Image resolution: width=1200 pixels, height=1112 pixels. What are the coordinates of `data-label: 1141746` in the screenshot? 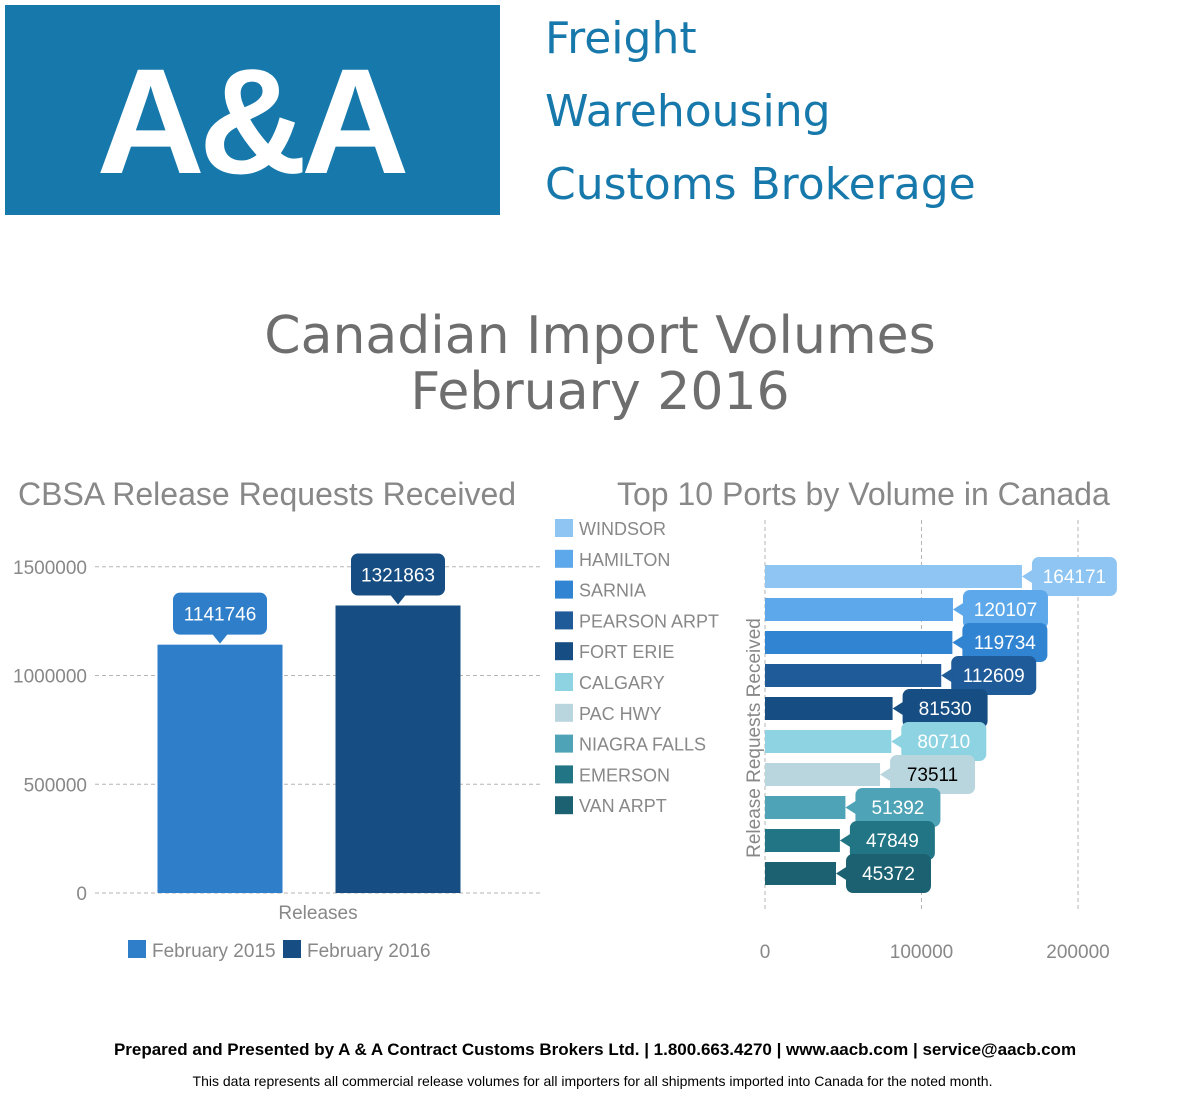 It's located at (220, 615).